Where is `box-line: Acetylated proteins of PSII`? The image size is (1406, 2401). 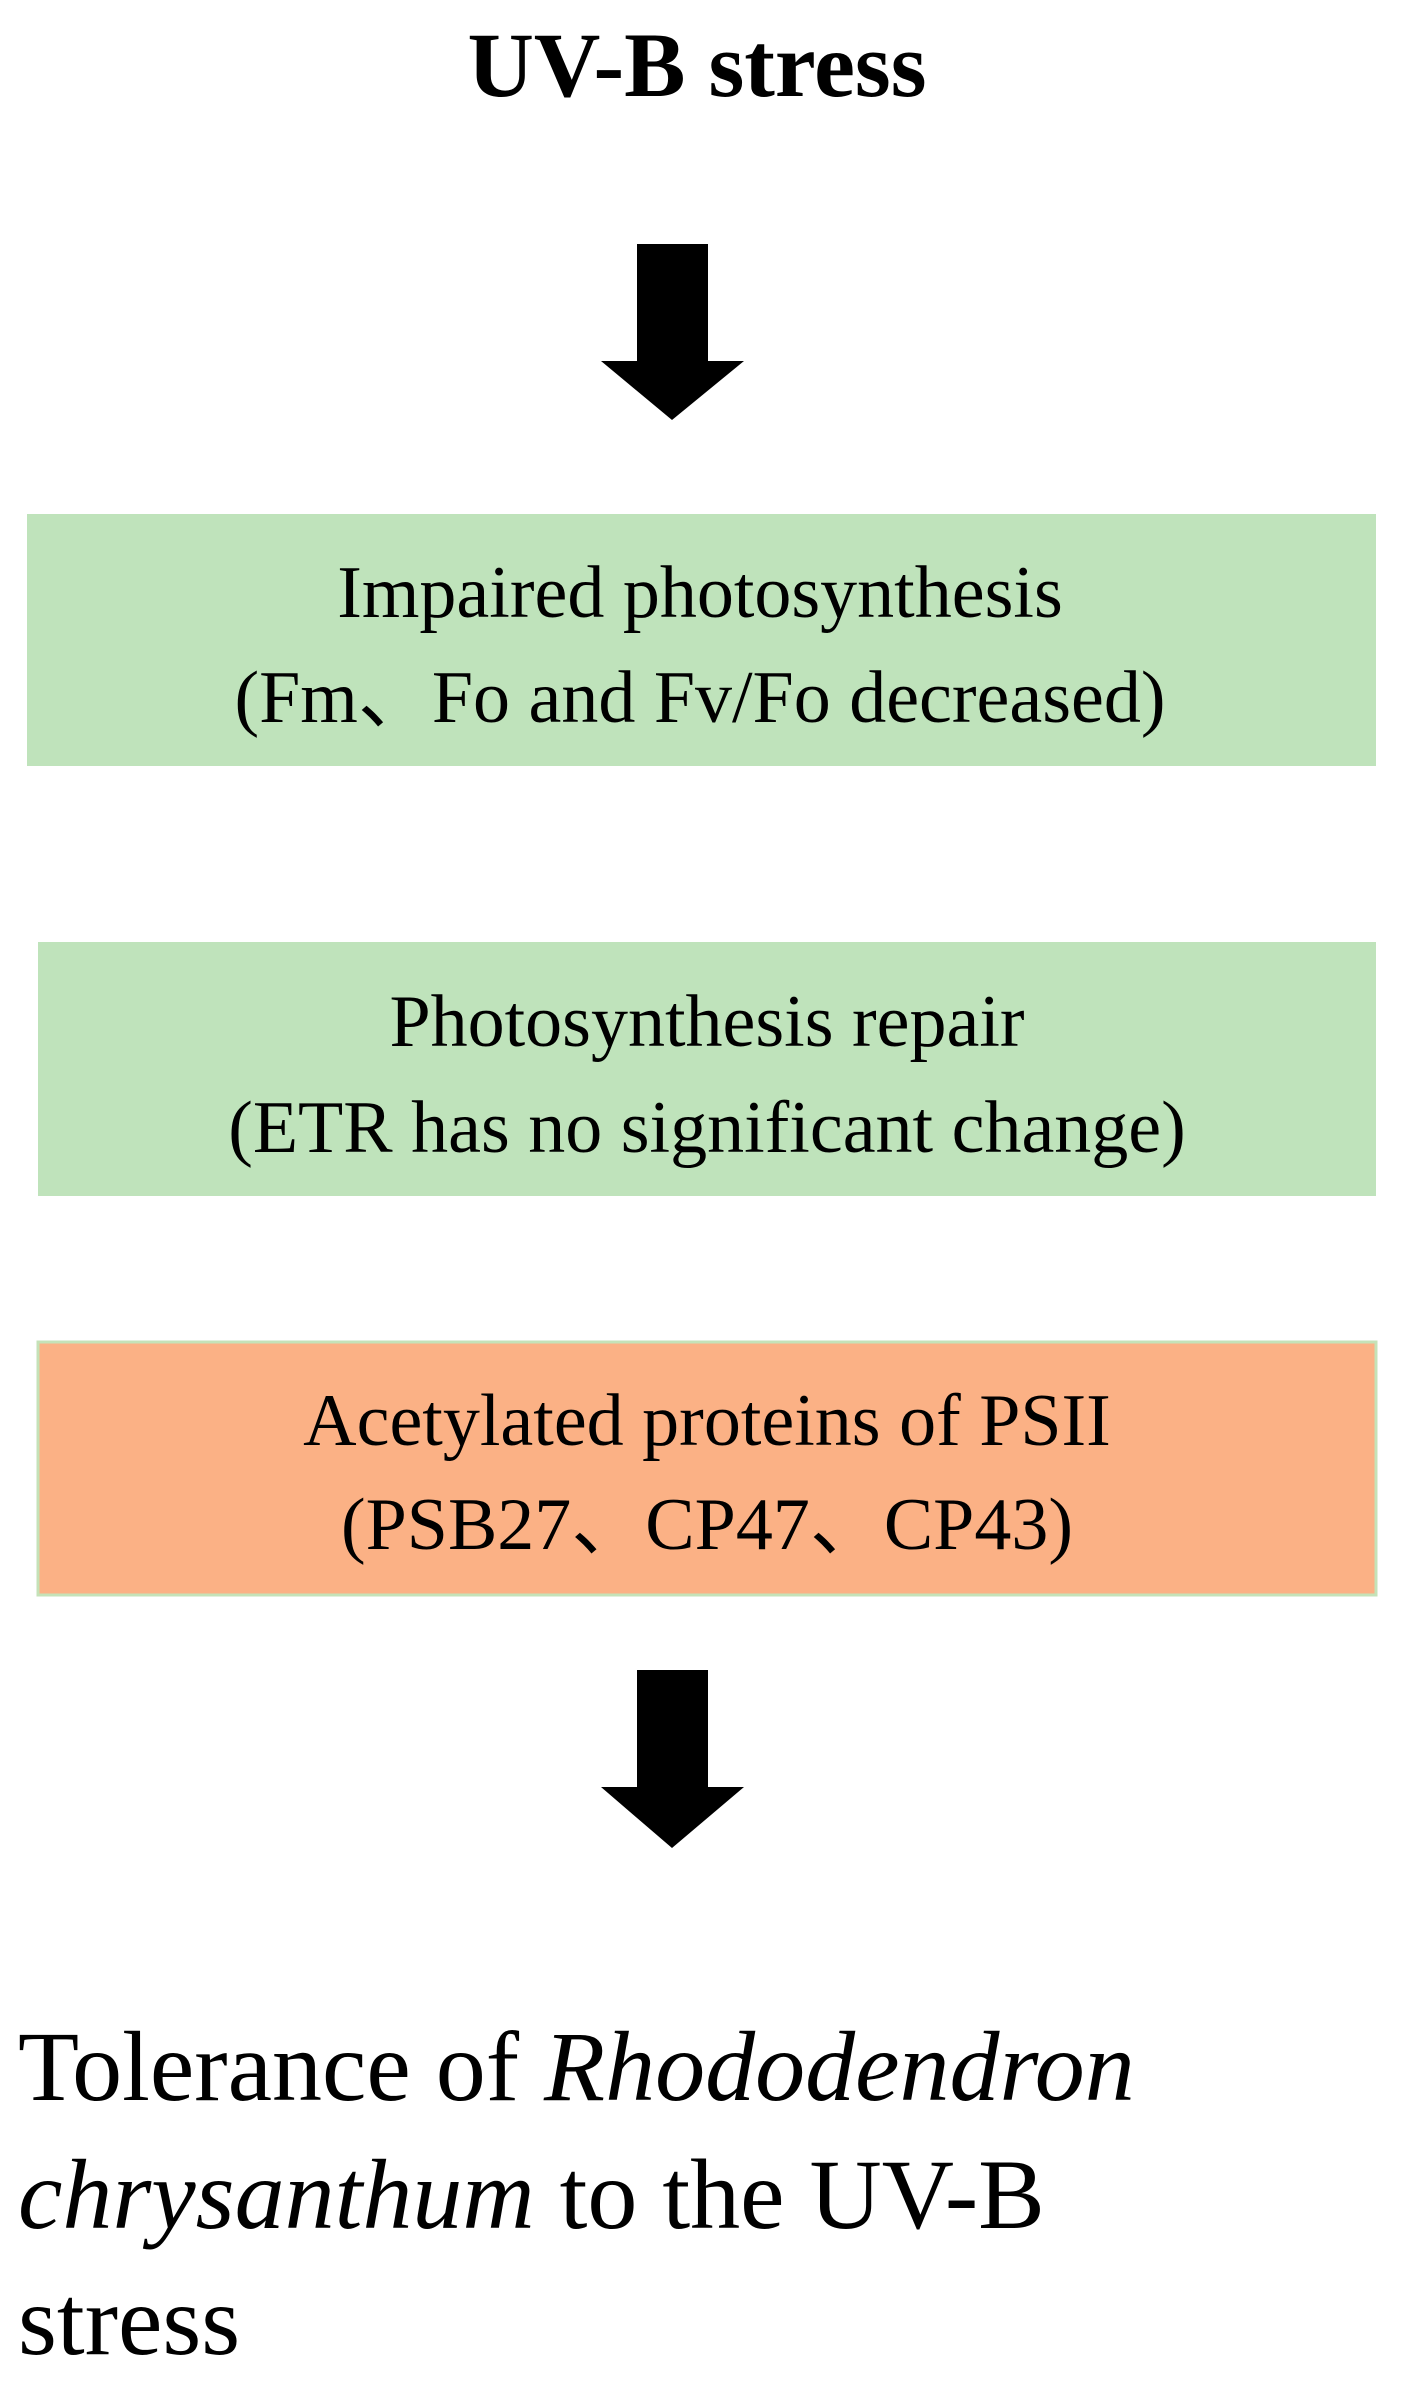
box-line: Acetylated proteins of PSII is located at coordinates (707, 1421).